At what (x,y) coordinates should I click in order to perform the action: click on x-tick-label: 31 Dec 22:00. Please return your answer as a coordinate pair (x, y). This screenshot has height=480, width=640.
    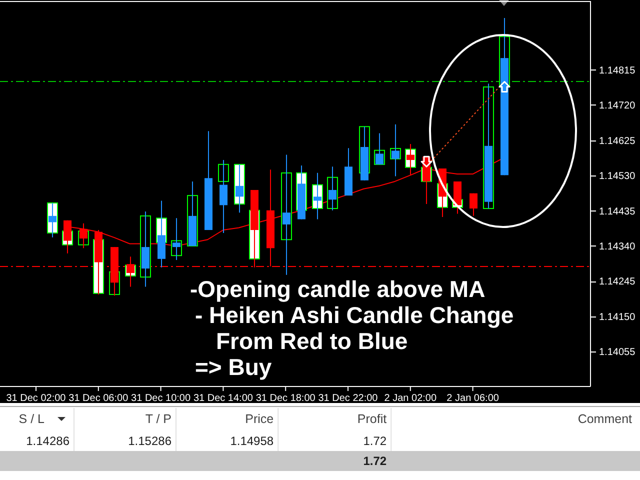
    Looking at the image, I should click on (348, 398).